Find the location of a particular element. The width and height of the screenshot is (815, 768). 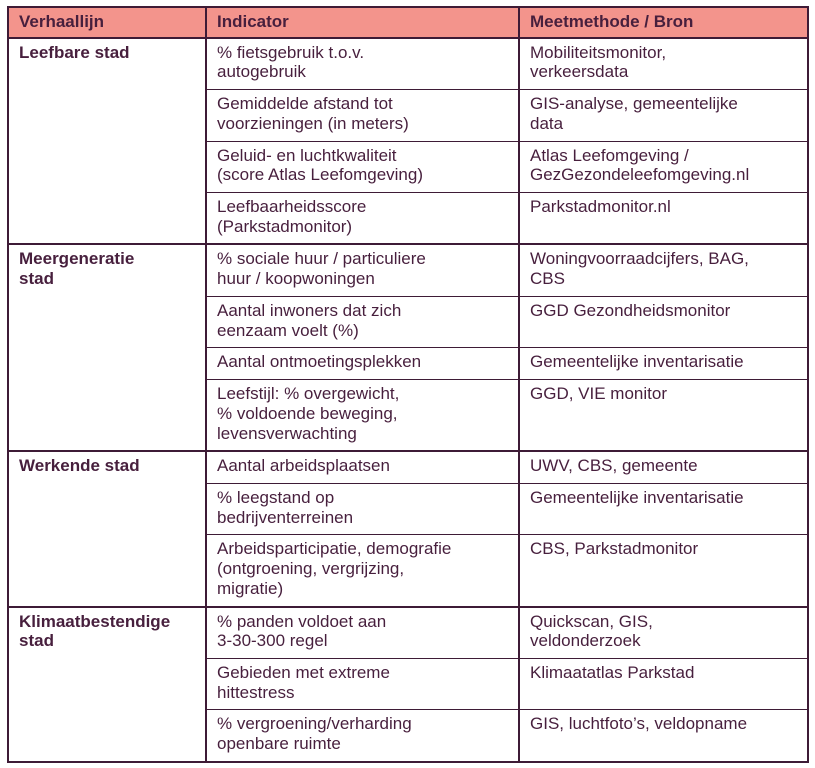

table-header: Verhaallijn Indicator Meetmethode / Bron is located at coordinates (408, 22).